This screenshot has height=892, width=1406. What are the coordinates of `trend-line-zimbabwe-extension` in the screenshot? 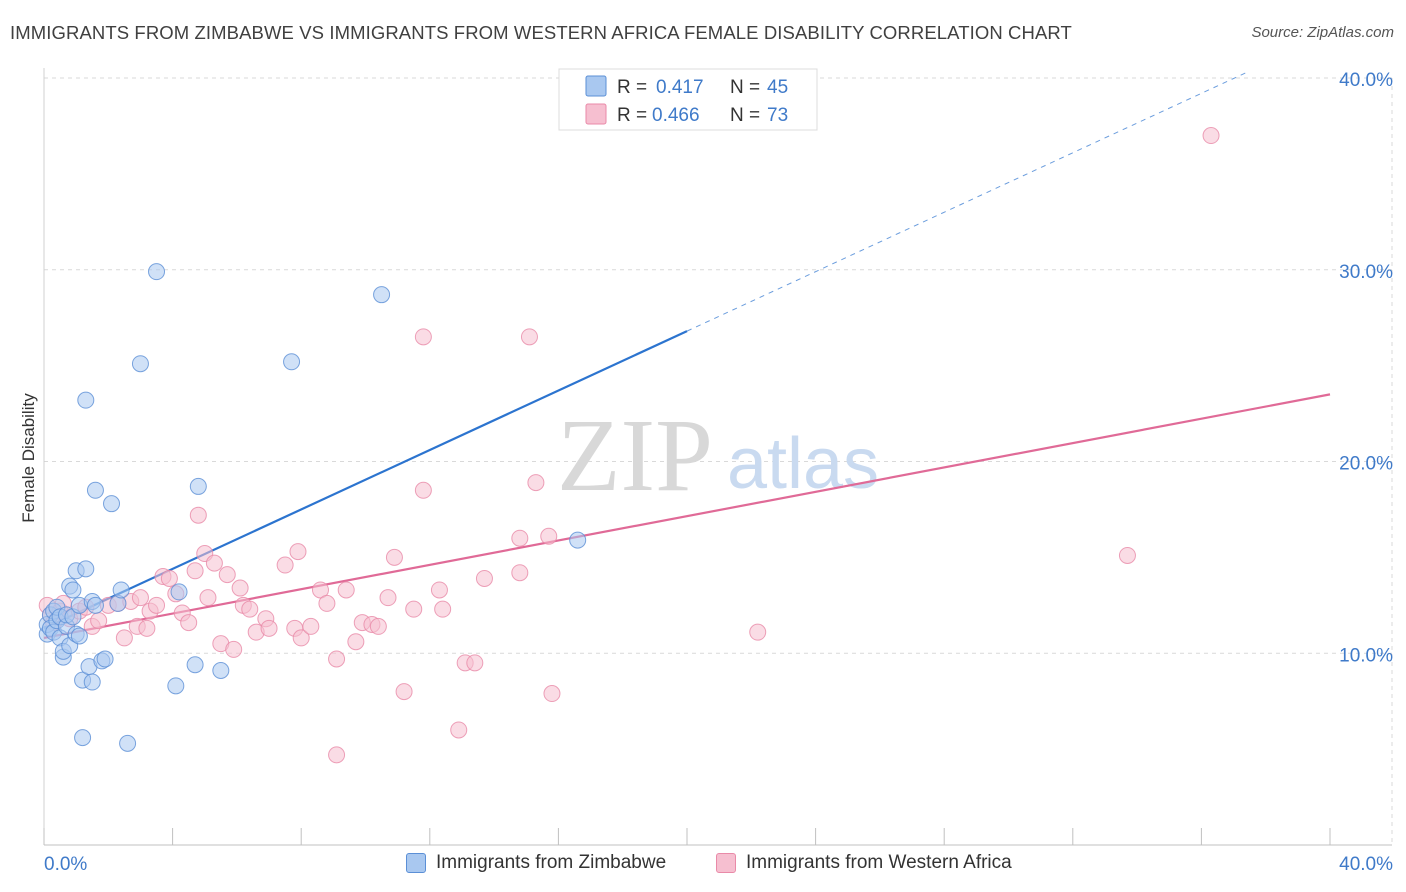 It's located at (968, 201).